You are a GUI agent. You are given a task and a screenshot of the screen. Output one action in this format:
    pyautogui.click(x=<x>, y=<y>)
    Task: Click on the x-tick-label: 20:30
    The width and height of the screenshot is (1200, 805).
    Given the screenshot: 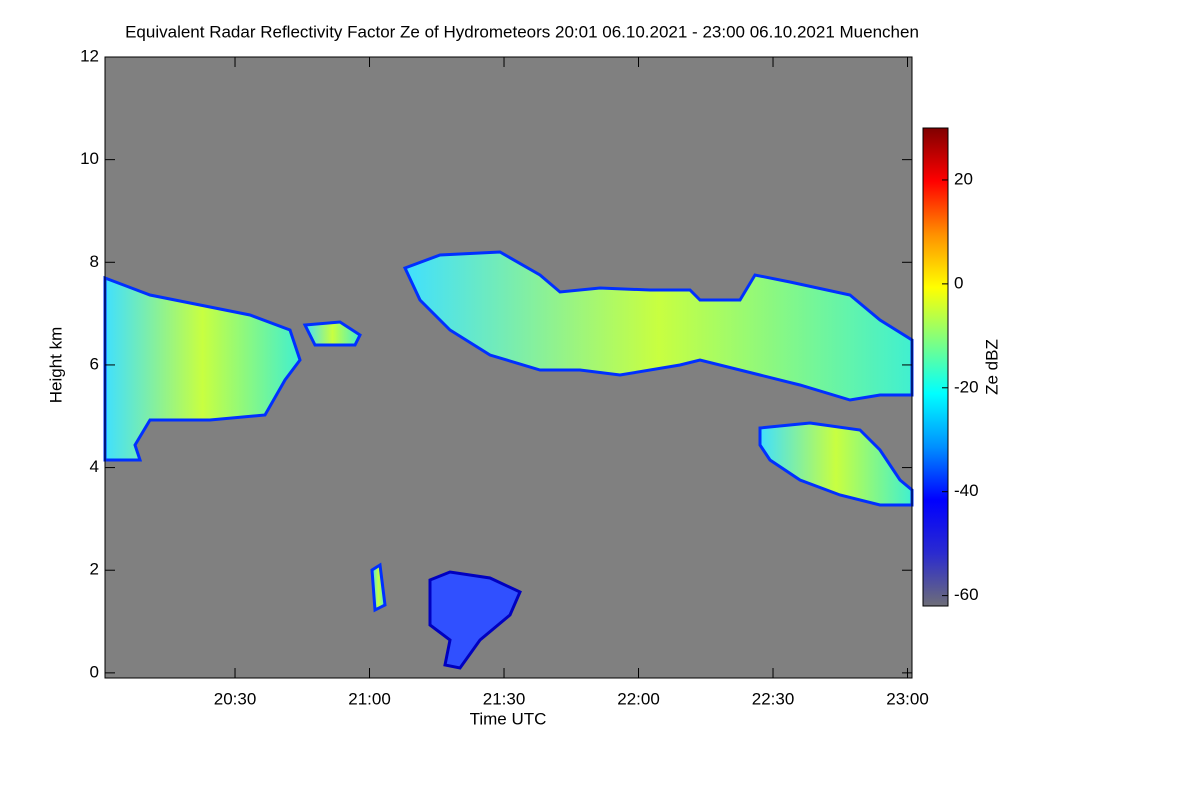 What is the action you would take?
    pyautogui.click(x=235, y=698)
    